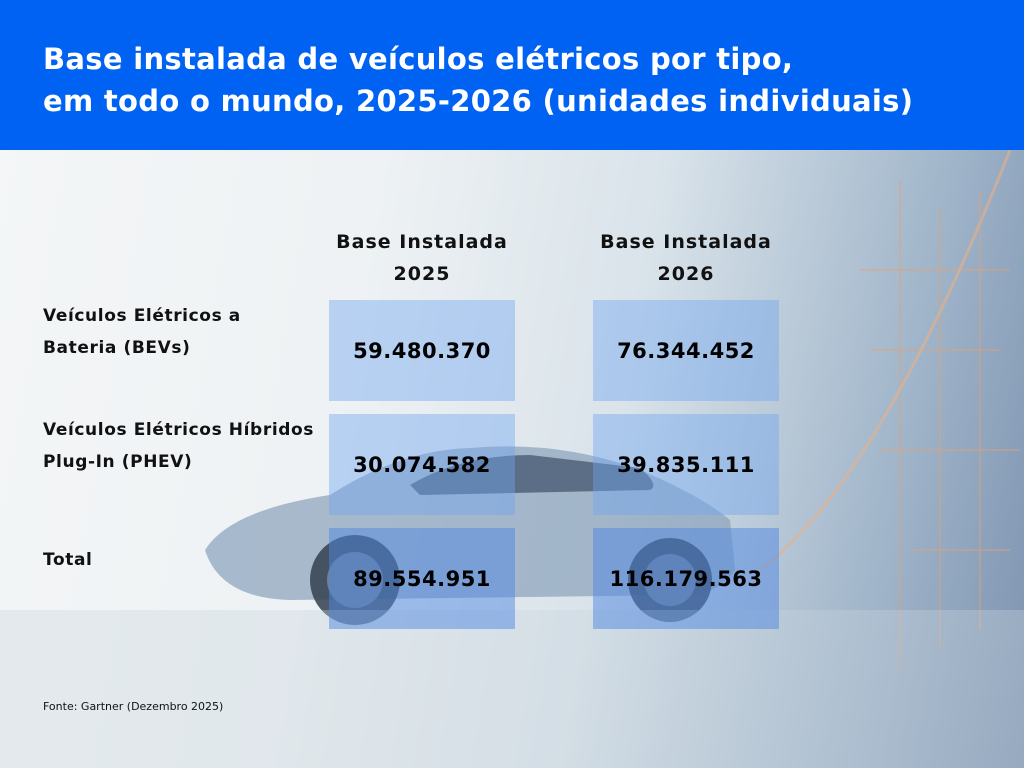 This screenshot has height=768, width=1024. I want to click on row-label-bev: Veículos Elétricos a Bateria (BEVs), so click(142, 332).